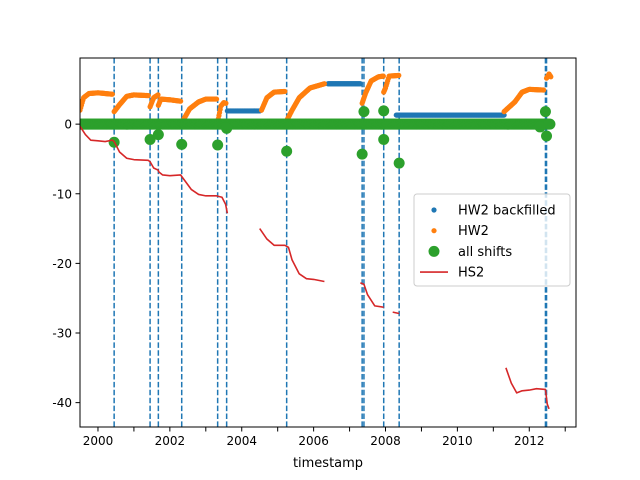 The width and height of the screenshot is (640, 480). I want to click on x-axis-label: timestamp, so click(328, 463).